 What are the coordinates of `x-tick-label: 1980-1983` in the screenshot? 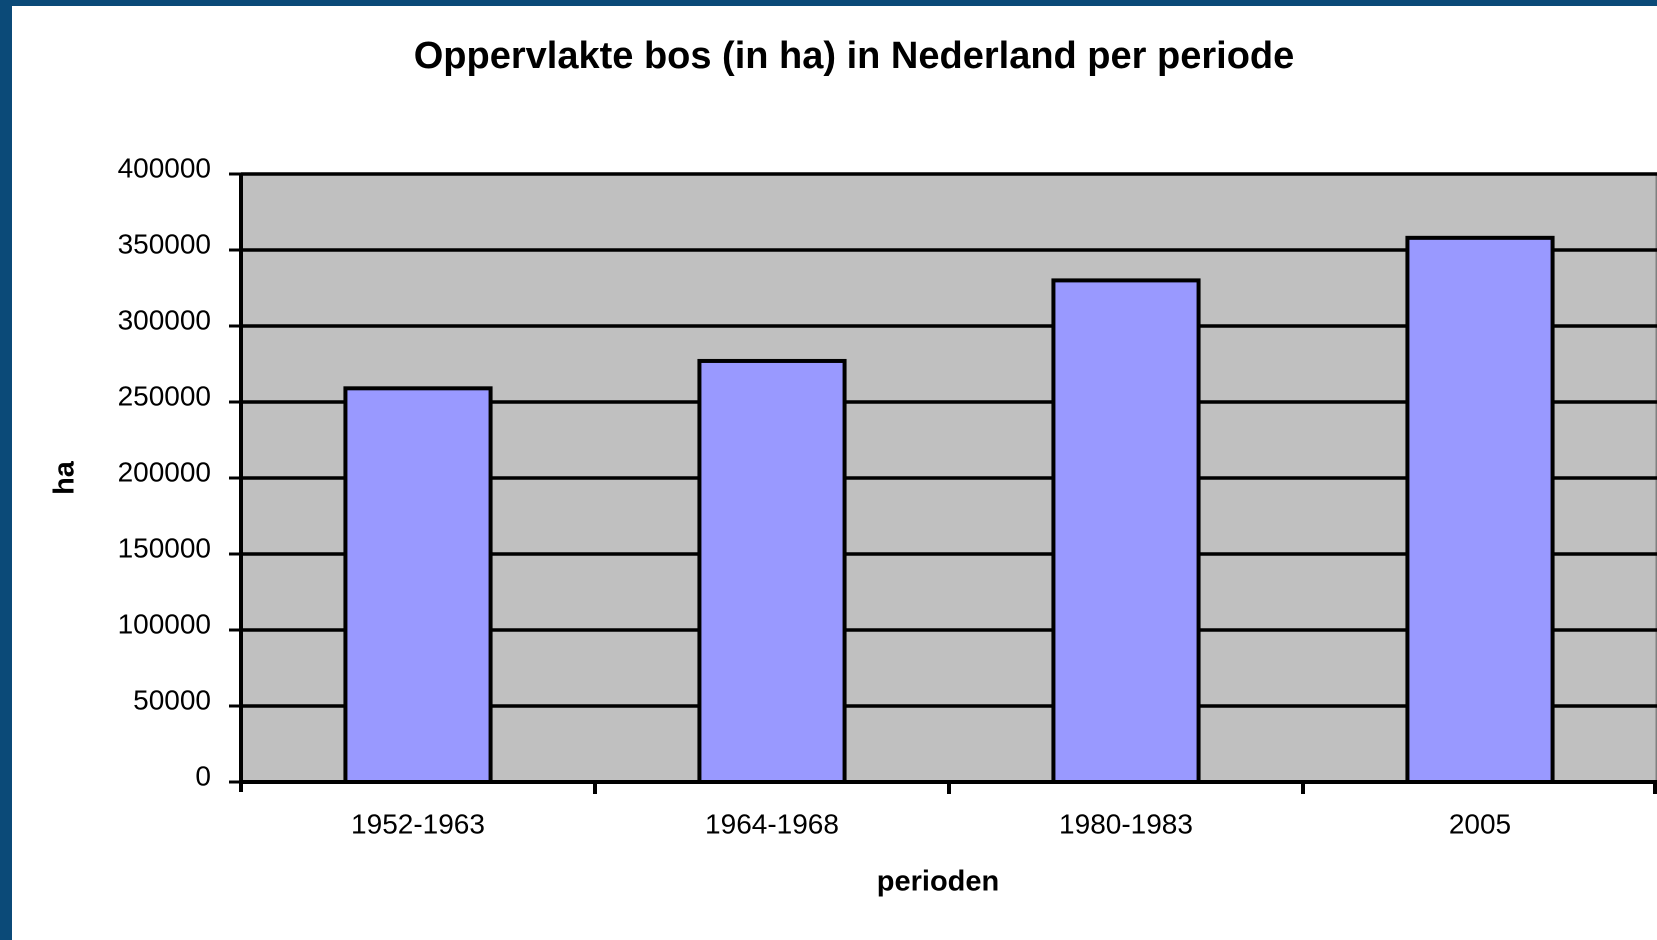 It's located at (1126, 823).